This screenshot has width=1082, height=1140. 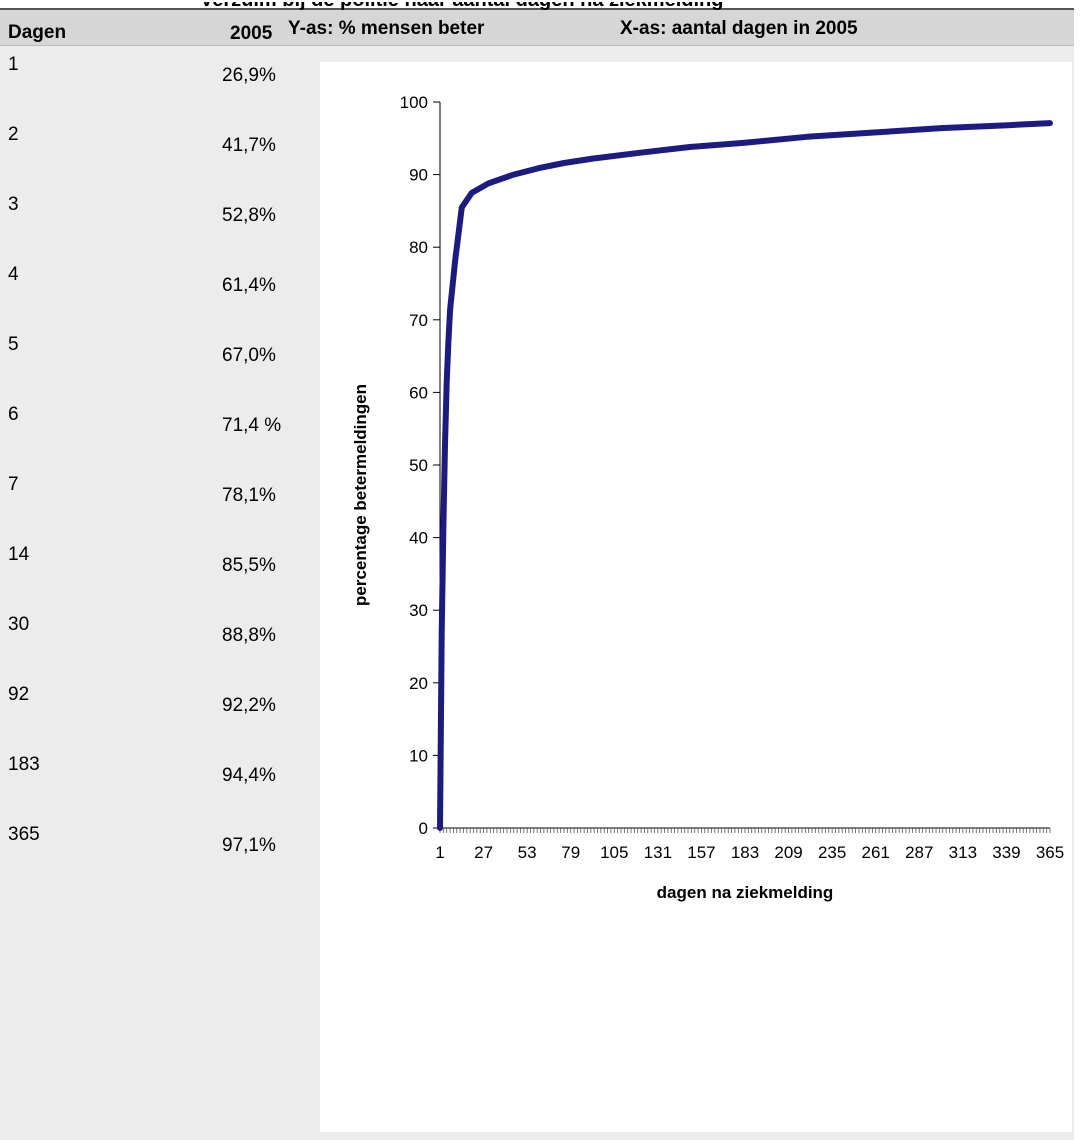 What do you see at coordinates (13, 484) in the screenshot?
I see `table-row-day: 7` at bounding box center [13, 484].